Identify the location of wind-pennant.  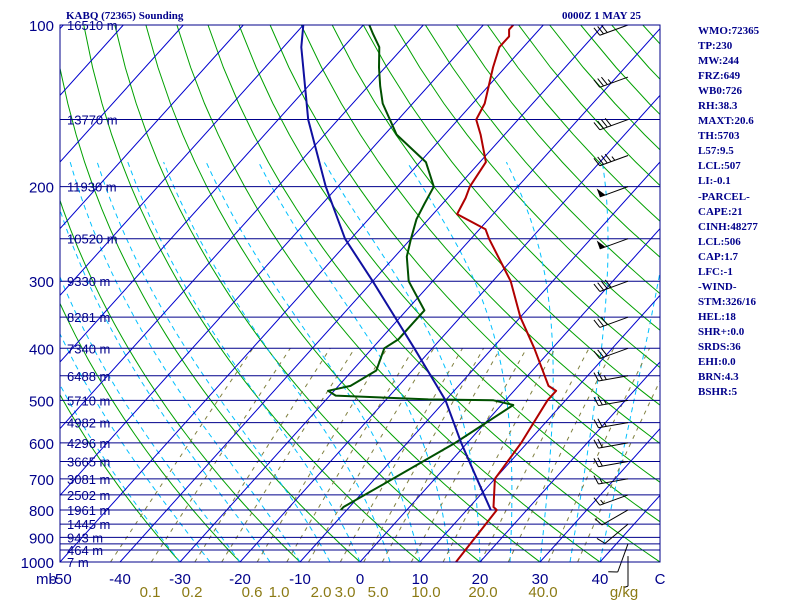
(601, 244).